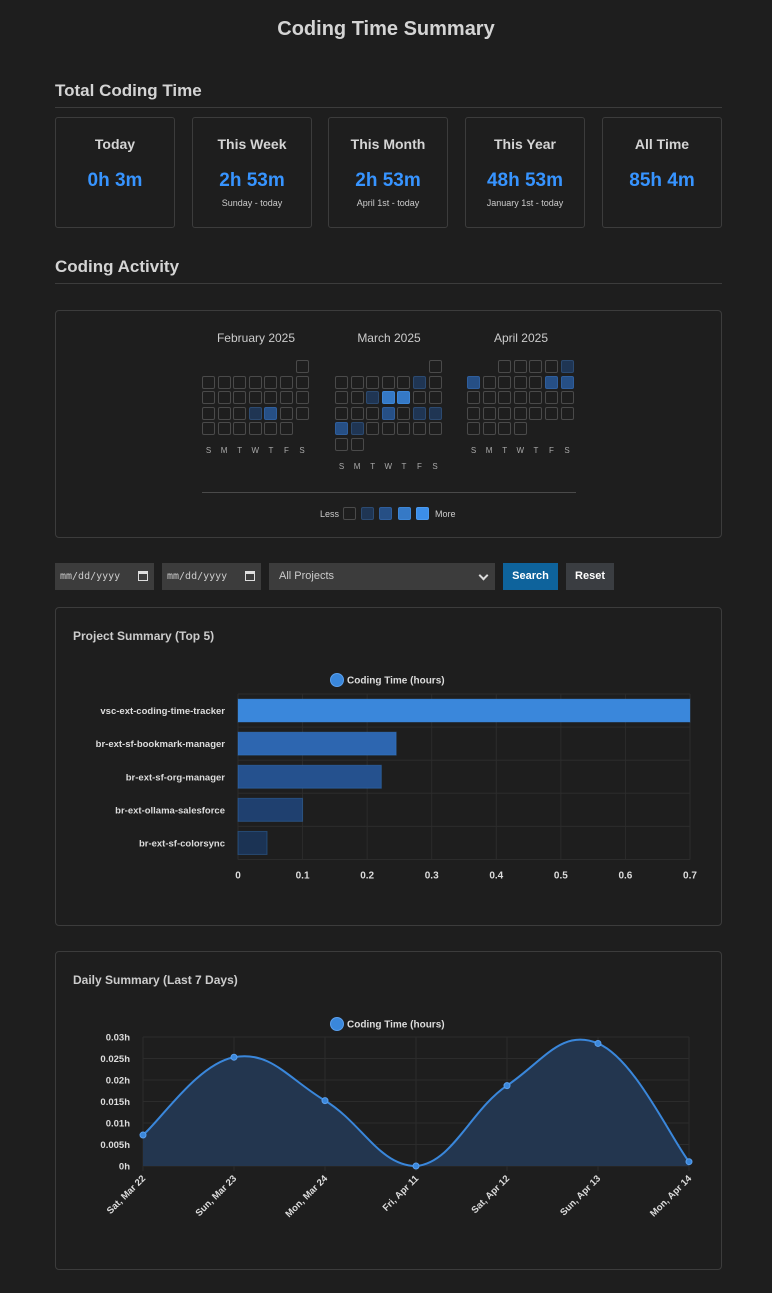 The height and width of the screenshot is (1293, 772). Describe the element at coordinates (590, 576) in the screenshot. I see `reset-button: Reset` at that location.